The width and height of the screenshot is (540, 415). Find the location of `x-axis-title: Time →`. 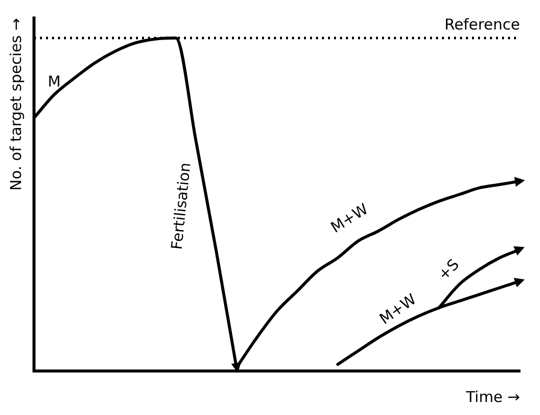

x-axis-title: Time → is located at coordinates (492, 397).